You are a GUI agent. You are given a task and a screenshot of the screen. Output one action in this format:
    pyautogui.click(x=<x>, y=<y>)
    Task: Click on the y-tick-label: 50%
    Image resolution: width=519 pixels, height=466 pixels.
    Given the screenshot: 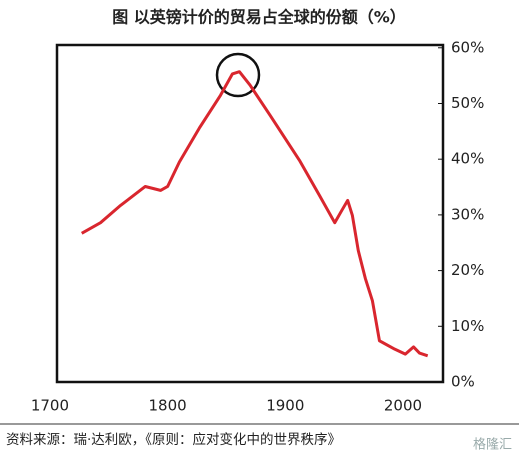 What is the action you would take?
    pyautogui.click(x=467, y=103)
    